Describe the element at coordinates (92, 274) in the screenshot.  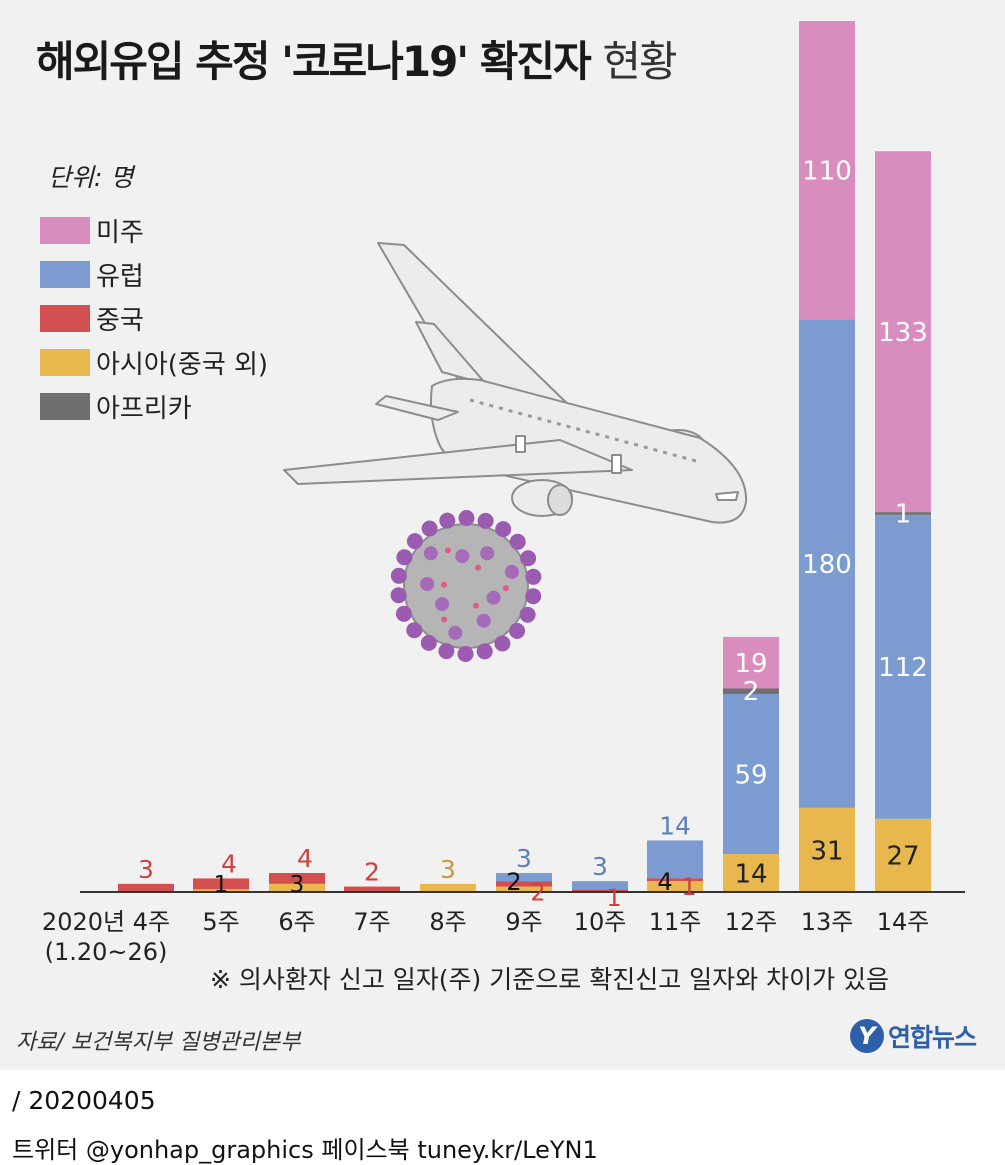
I see `legend-item-europe: 유럽` at that location.